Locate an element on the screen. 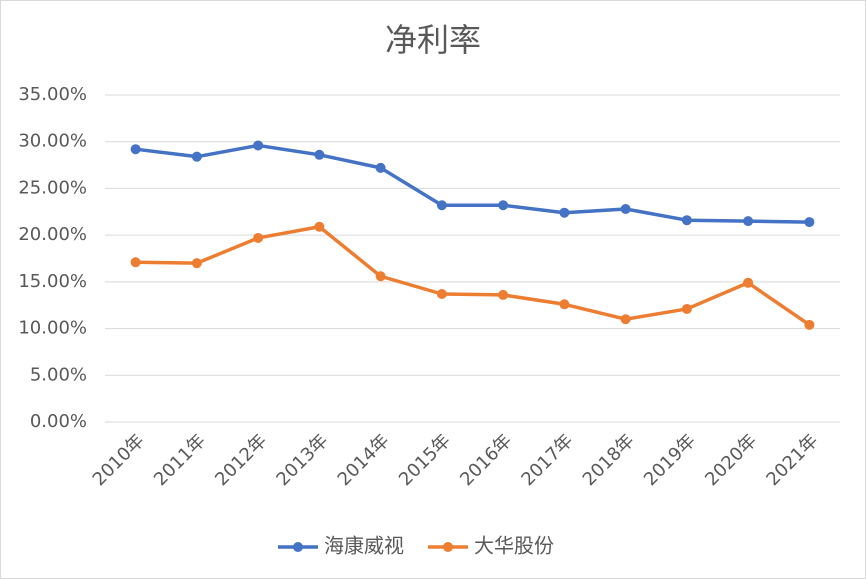 The width and height of the screenshot is (866, 579). y-tick-label: 5.00% is located at coordinates (58, 374).